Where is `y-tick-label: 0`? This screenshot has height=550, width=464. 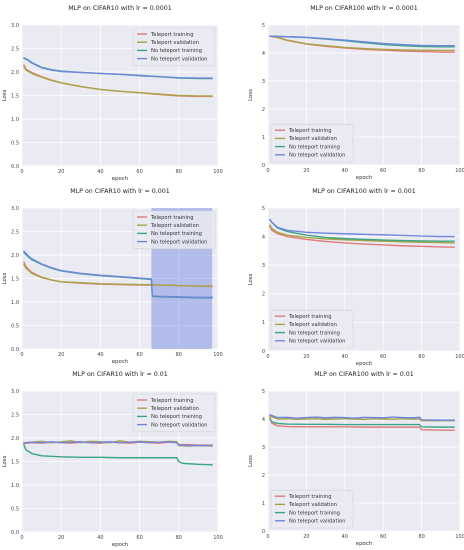 y-tick-label: 0 is located at coordinates (263, 532).